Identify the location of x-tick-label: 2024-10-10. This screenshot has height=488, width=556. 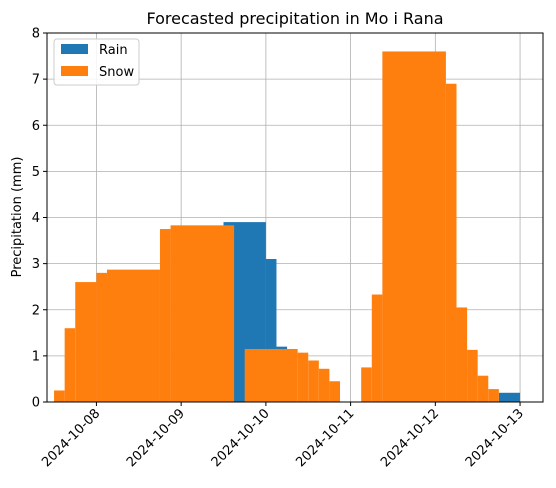
(241, 438).